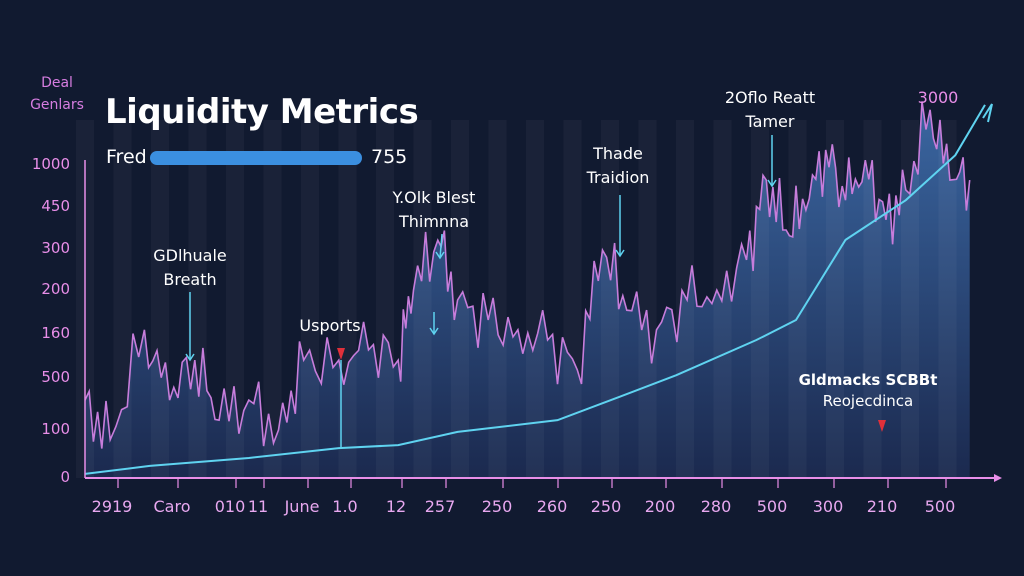 This screenshot has height=576, width=1024. Describe the element at coordinates (50, 164) in the screenshot. I see `y-tick-label: 1000` at that location.